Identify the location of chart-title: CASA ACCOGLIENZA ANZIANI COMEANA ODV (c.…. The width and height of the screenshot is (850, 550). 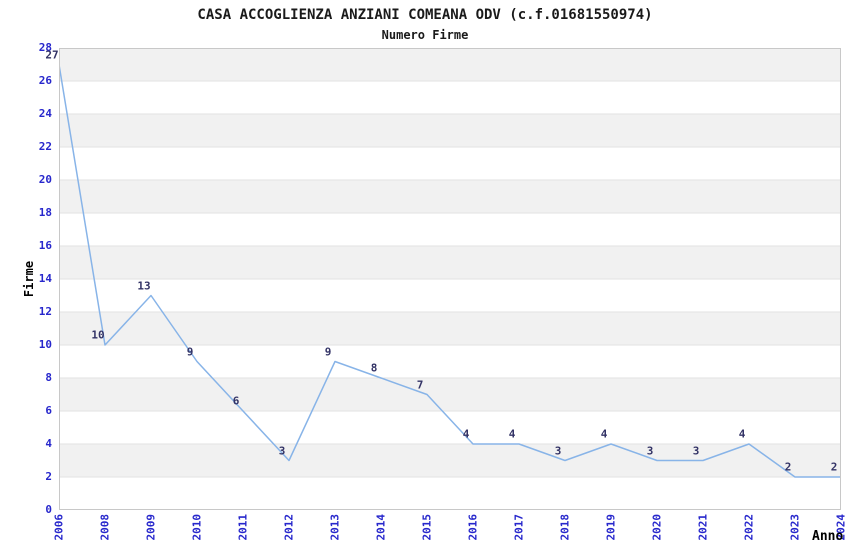
(425, 15).